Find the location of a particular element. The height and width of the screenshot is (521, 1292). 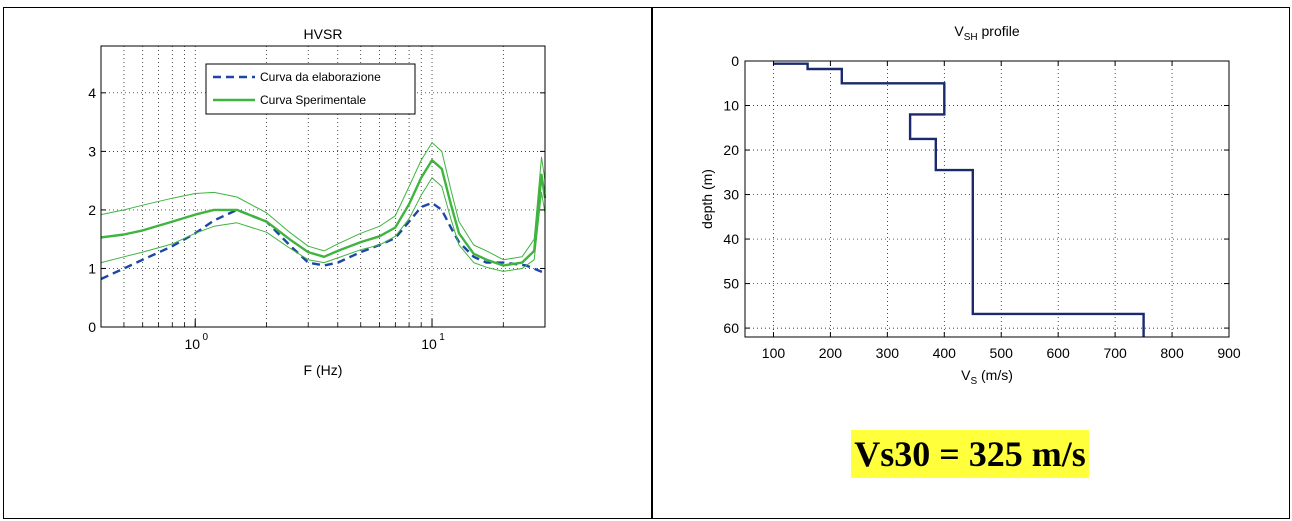

x-axis-label-suffix: (m/s) is located at coordinates (995, 375).